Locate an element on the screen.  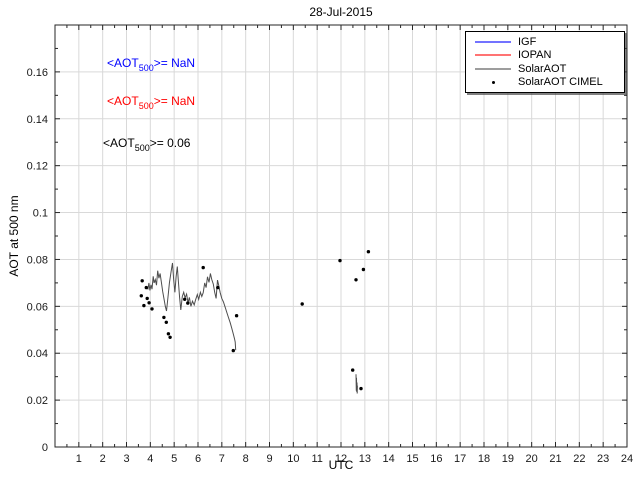
x-tick-label: 9 is located at coordinates (269, 459).